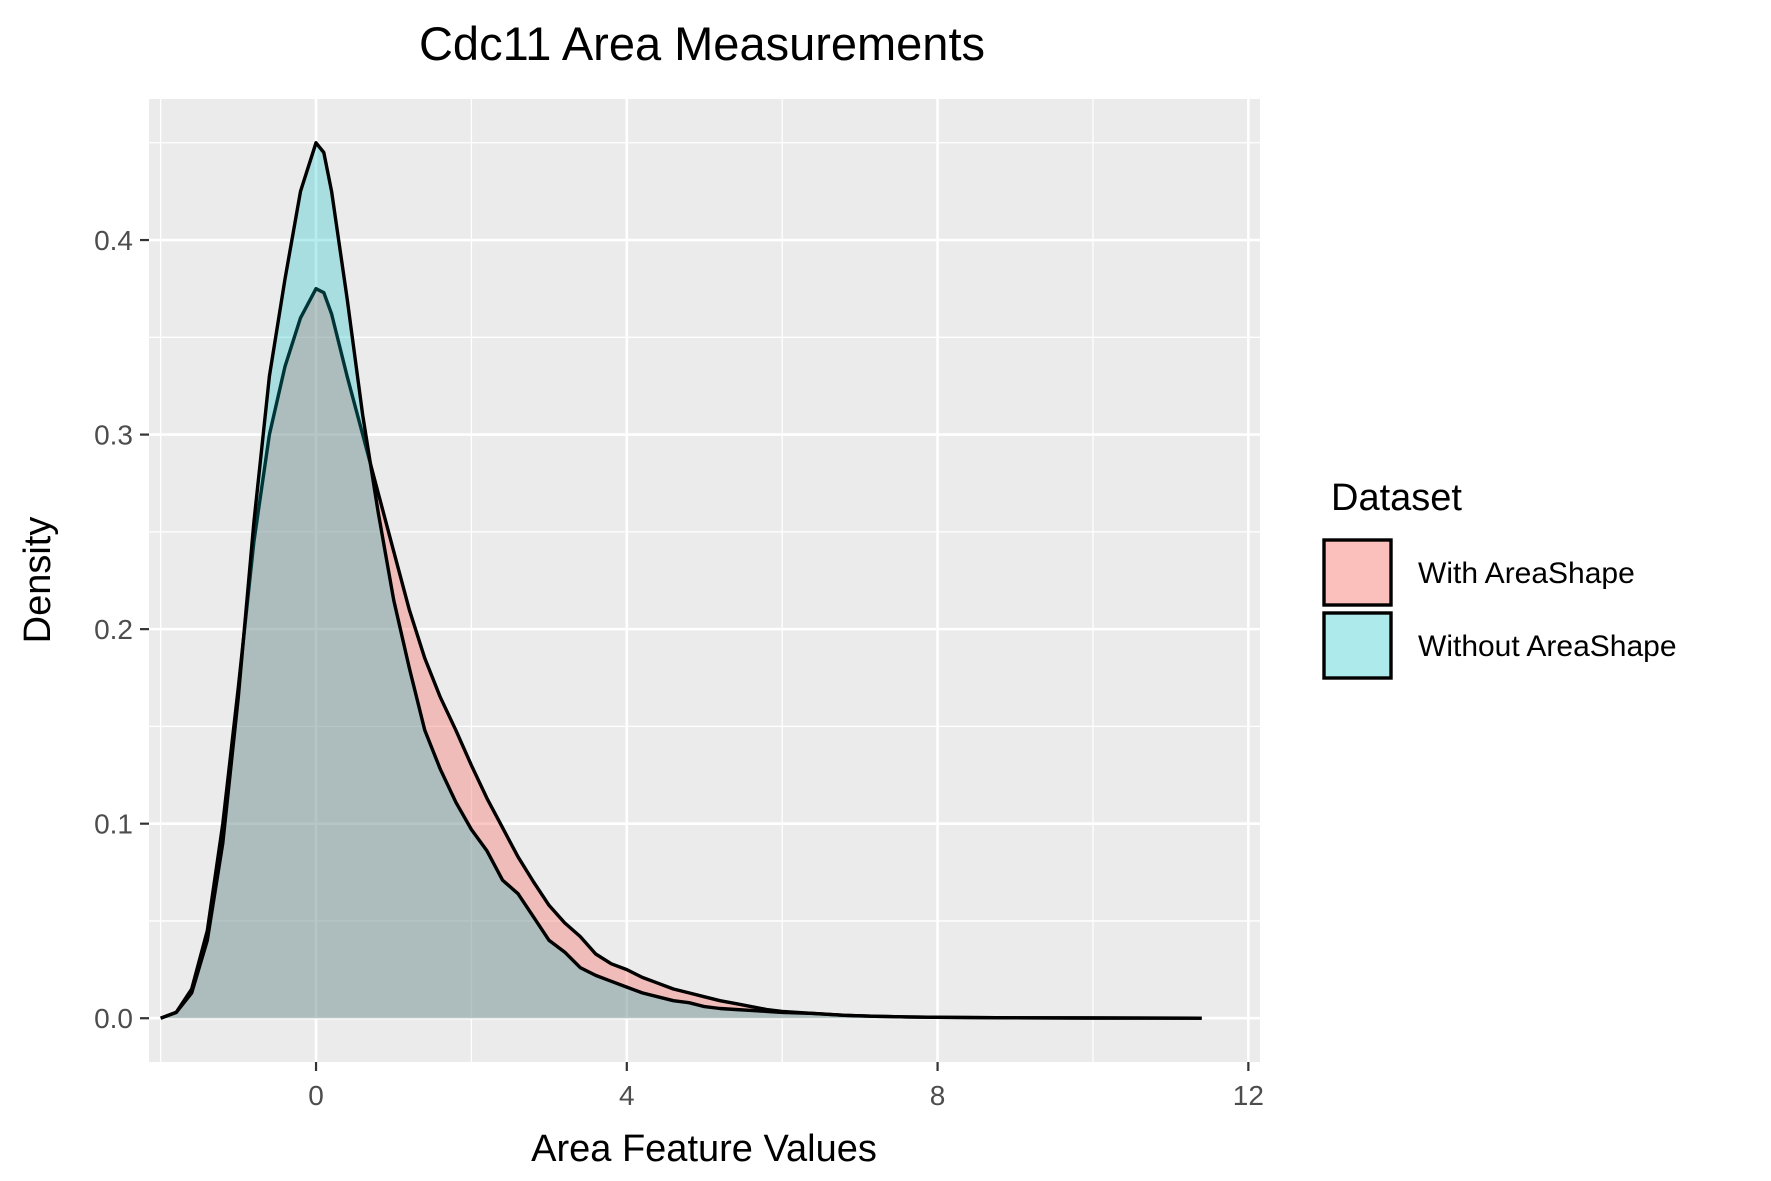 Image resolution: width=1771 pixels, height=1181 pixels. I want to click on x-tick-label: 12, so click(1248, 1095).